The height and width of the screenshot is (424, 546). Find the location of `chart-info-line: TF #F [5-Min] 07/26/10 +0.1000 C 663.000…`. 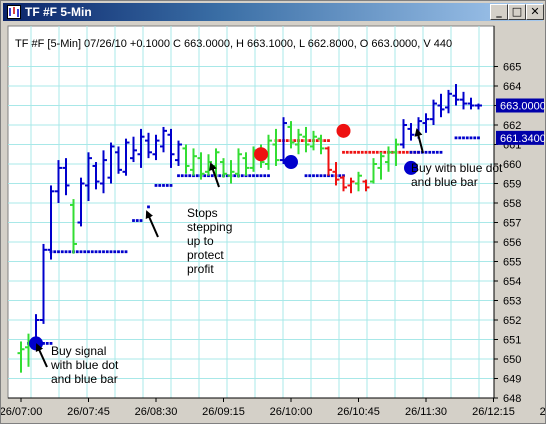

chart-info-line: TF #F [5-Min] 07/26/10 +0.1000 C 663.000… is located at coordinates (233, 44).